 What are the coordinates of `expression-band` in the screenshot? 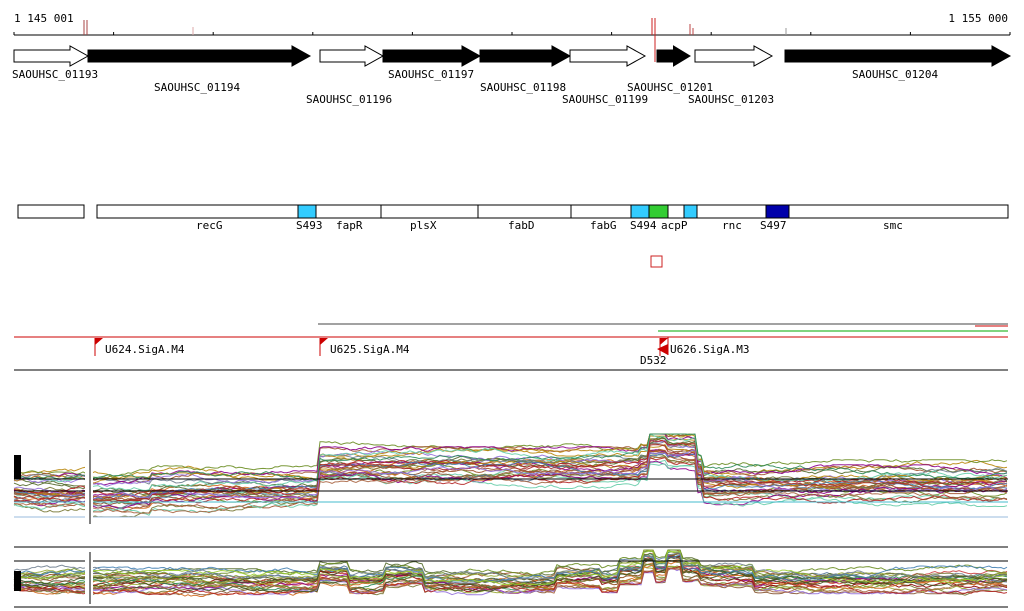 It's located at (510, 577).